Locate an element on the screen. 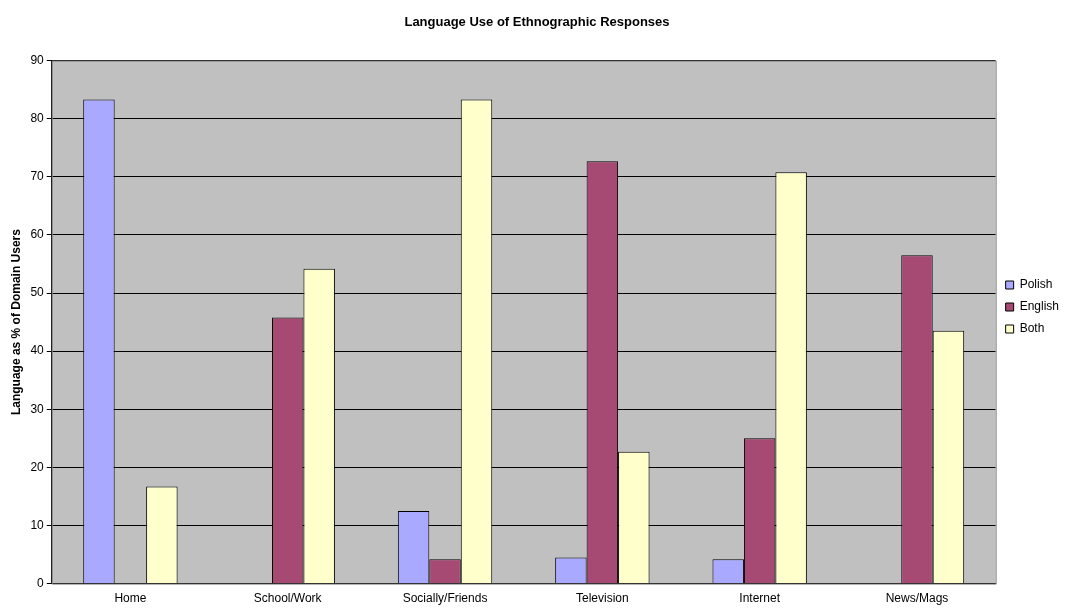 The height and width of the screenshot is (614, 1079). y-tick-label: 90 is located at coordinates (37, 59).